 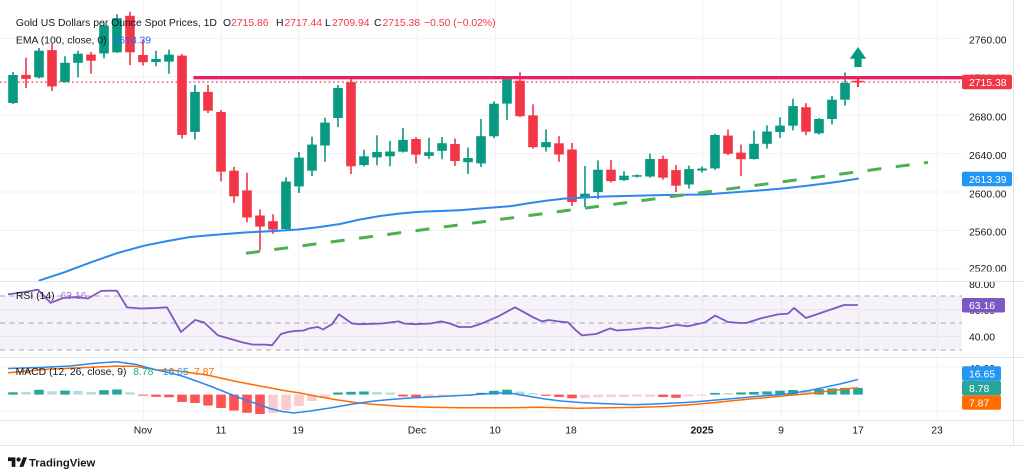 What do you see at coordinates (351, 23) in the screenshot?
I see `svg-text: 2709.94` at bounding box center [351, 23].